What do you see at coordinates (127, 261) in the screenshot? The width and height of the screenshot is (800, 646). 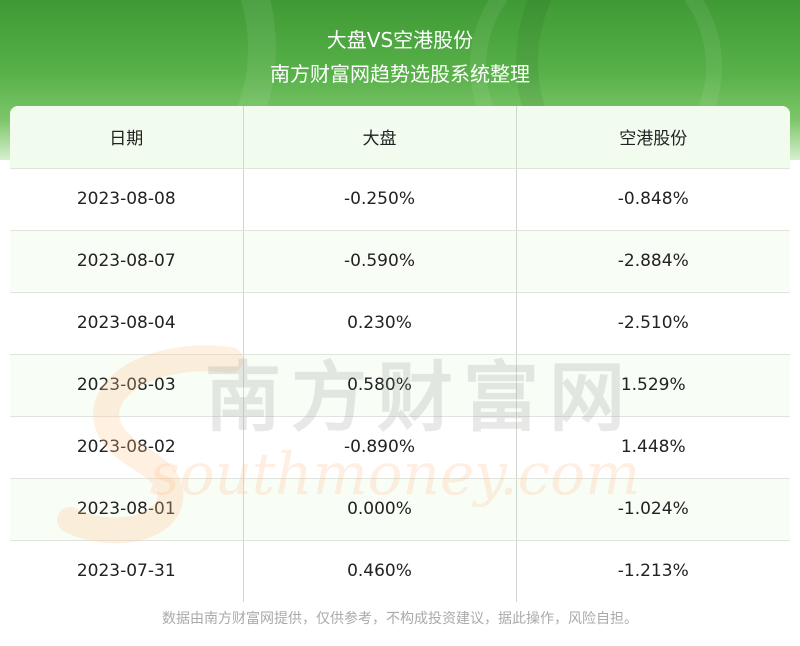 I see `date-cell: 2023-08-07` at bounding box center [127, 261].